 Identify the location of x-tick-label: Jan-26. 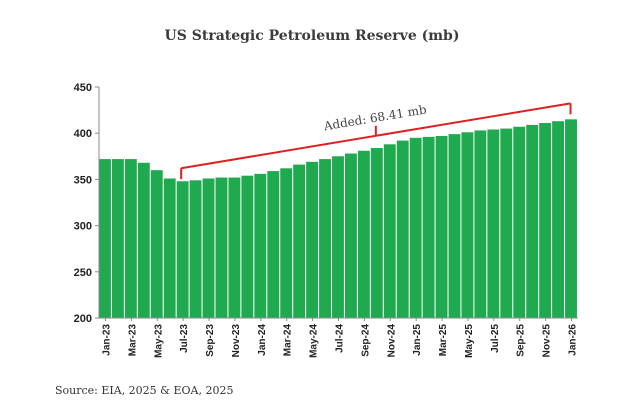
(573, 340).